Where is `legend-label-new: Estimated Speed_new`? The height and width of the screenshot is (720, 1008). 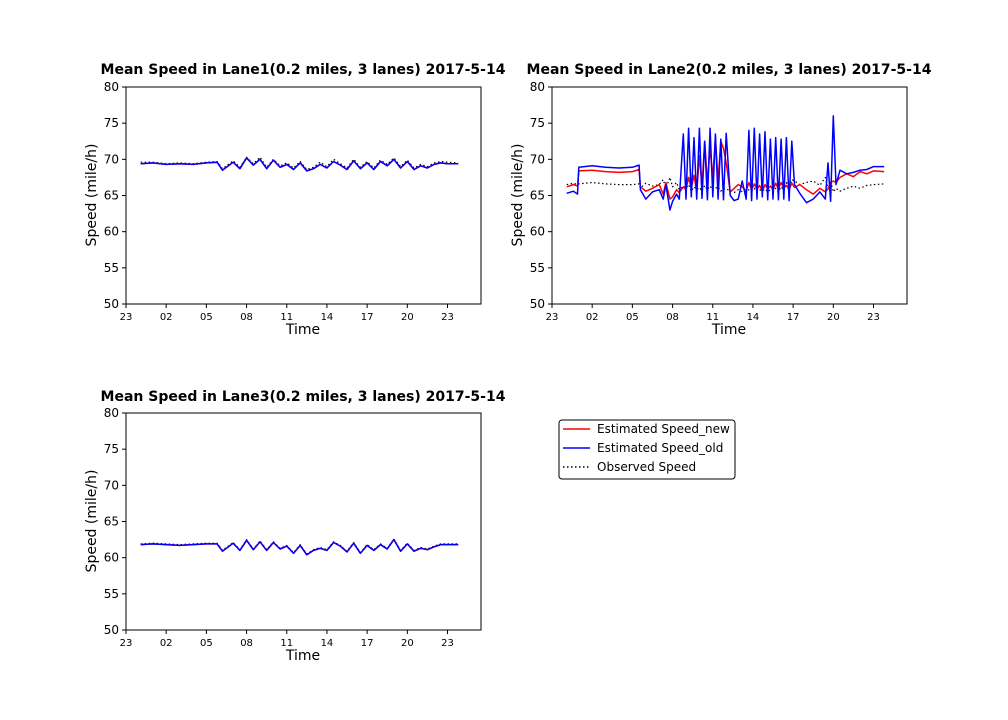 legend-label-new: Estimated Speed_new is located at coordinates (663, 429).